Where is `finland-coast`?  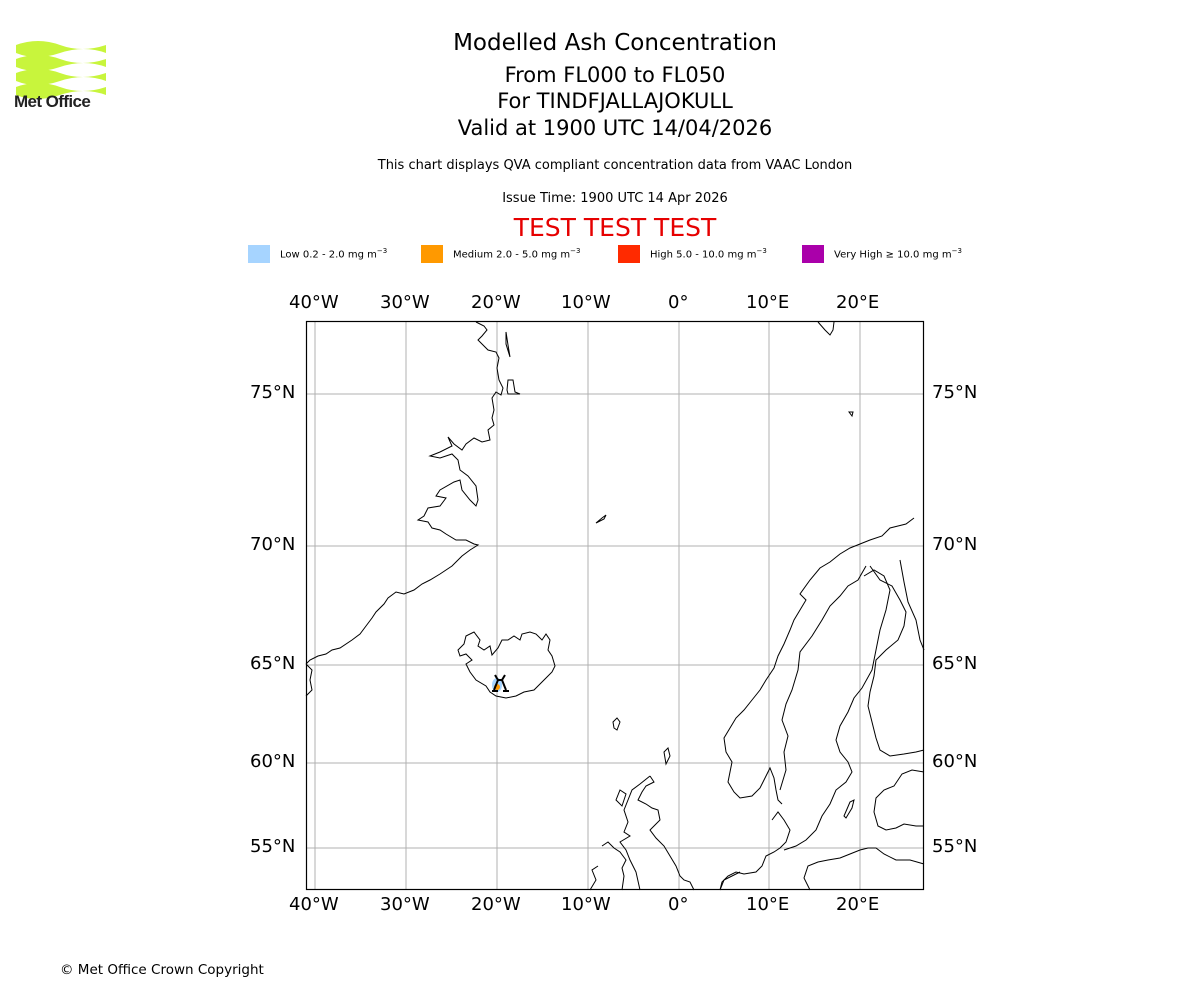
finland-coast is located at coordinates (896, 661).